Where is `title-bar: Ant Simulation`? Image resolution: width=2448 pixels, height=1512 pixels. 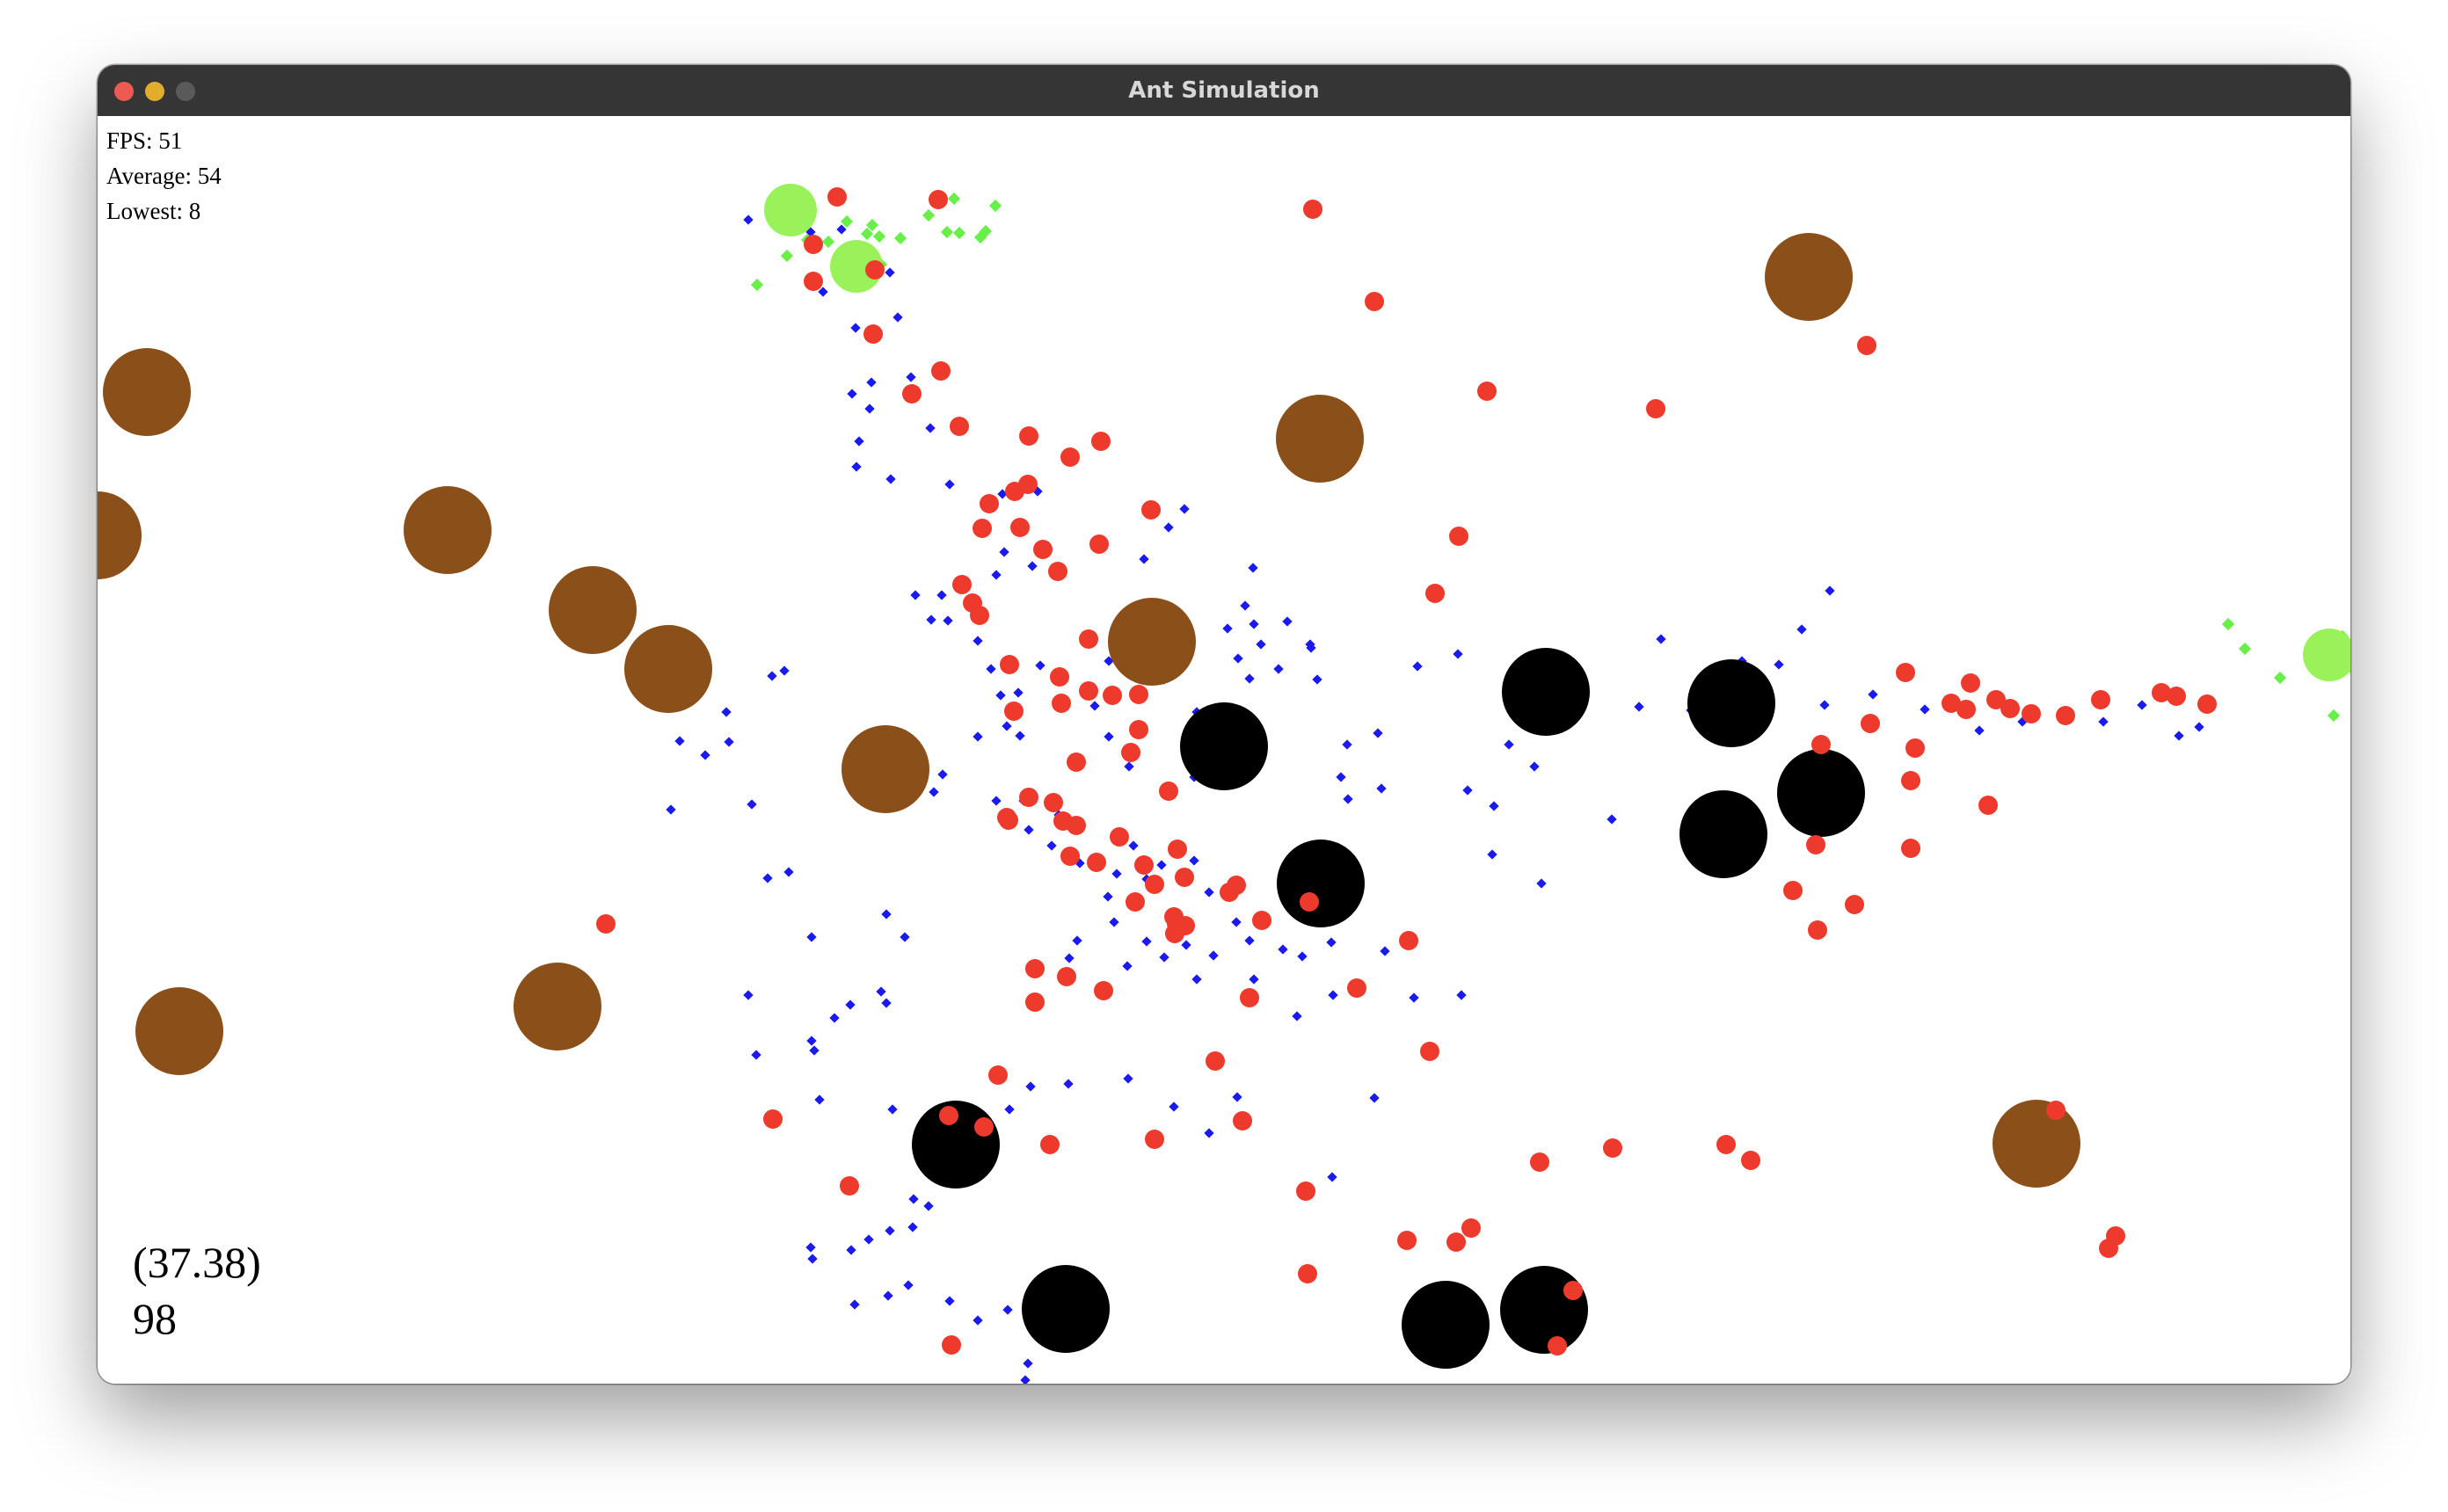 title-bar: Ant Simulation is located at coordinates (1224, 91).